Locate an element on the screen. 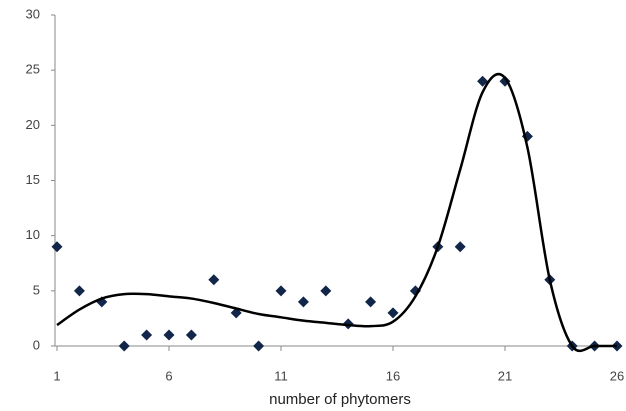 The image size is (626, 411). x-tick-label: 11 is located at coordinates (281, 375).